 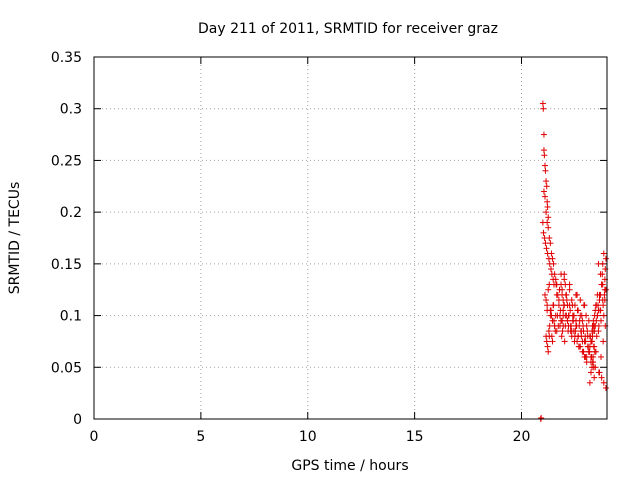 What do you see at coordinates (415, 437) in the screenshot?
I see `x-tick-label: 15` at bounding box center [415, 437].